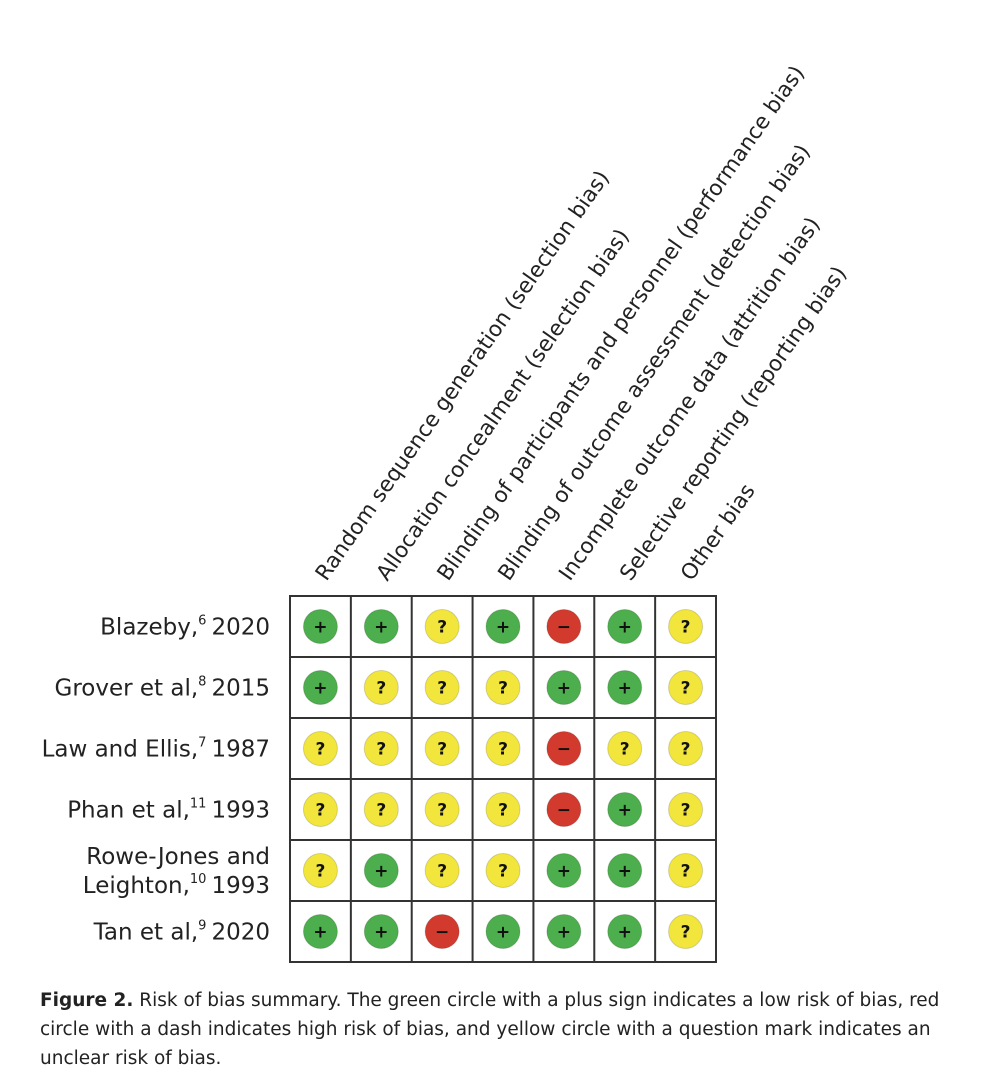 Image resolution: width=990 pixels, height=1084 pixels. I want to click on reference-number: 6, so click(202, 621).